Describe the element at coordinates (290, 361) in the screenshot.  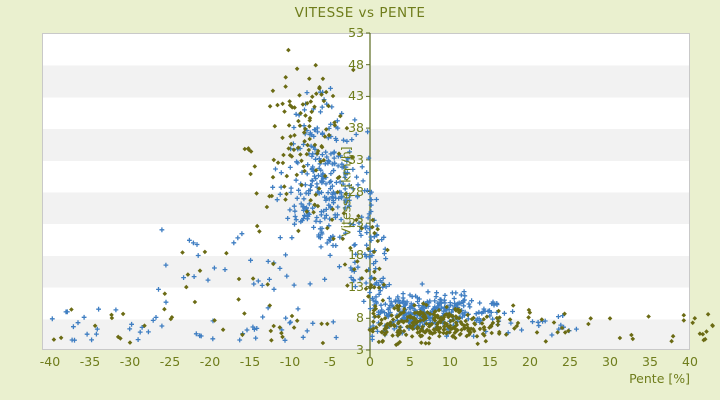
I see `x-axis-tick-label: -10` at that location.